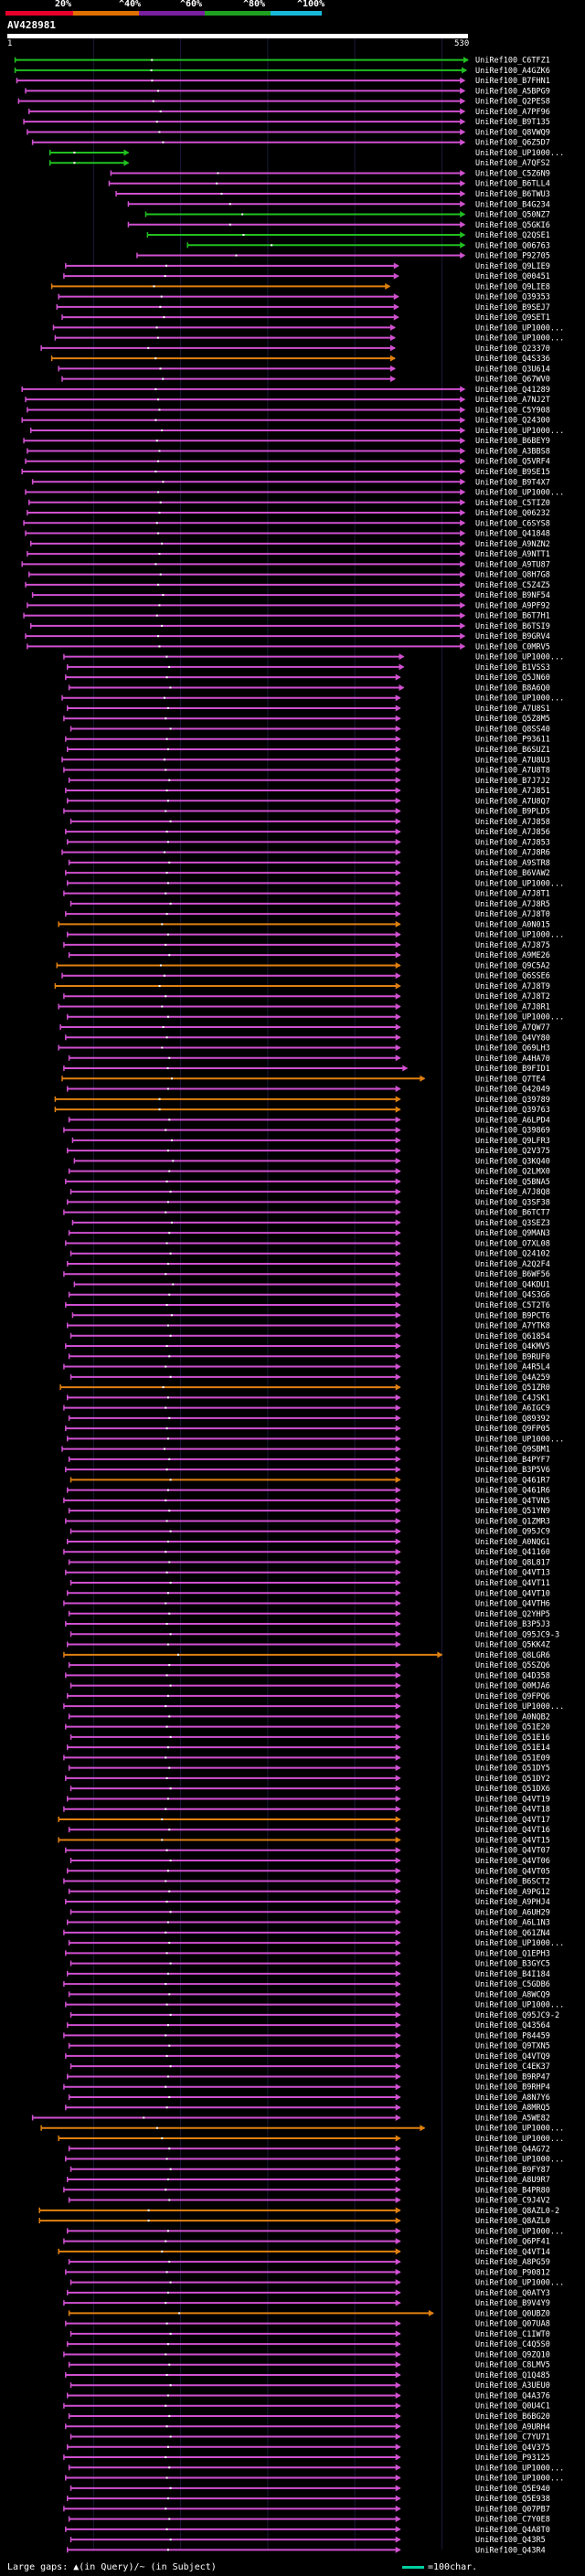 The image size is (585, 2576). Describe the element at coordinates (511, 2550) in the screenshot. I see `hit-label: UniRef100_Q43R4` at that location.